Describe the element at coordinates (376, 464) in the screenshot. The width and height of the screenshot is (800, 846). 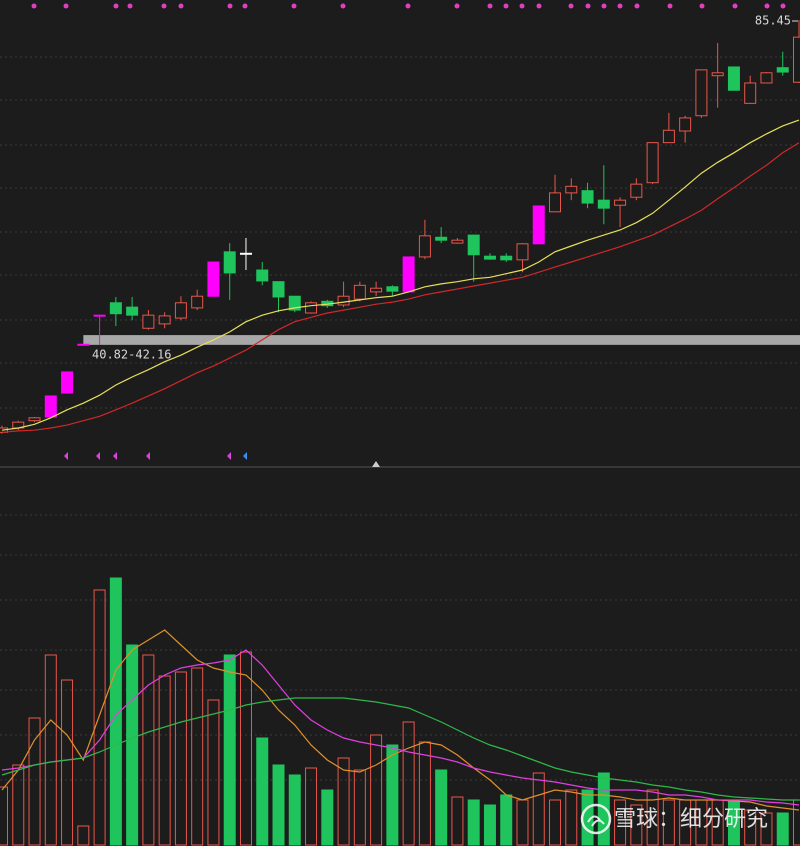
I see `divider-handle` at that location.